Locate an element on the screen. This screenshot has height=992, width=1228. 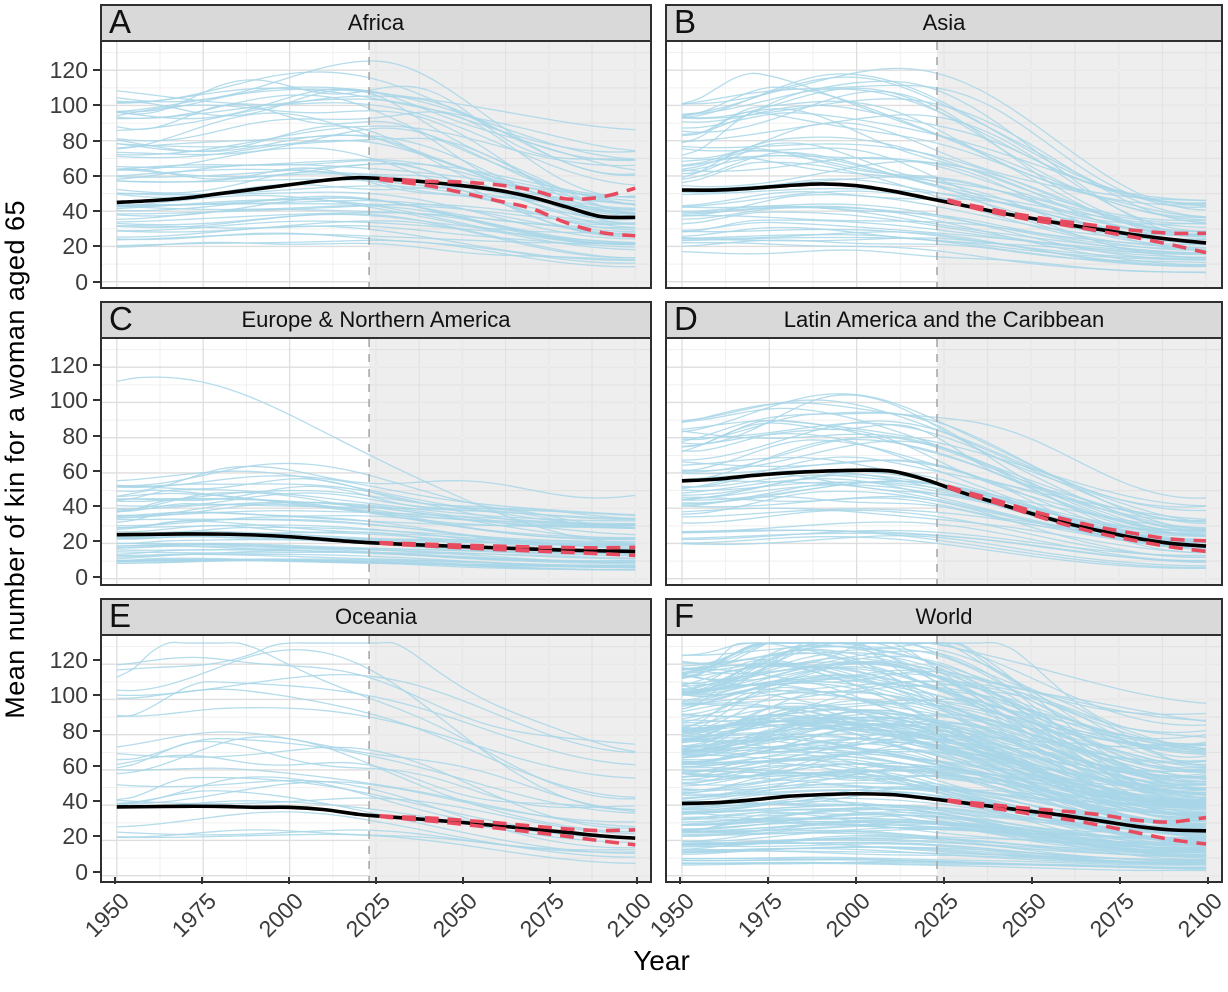
facet-asia: B Asia is located at coordinates (944, 146).